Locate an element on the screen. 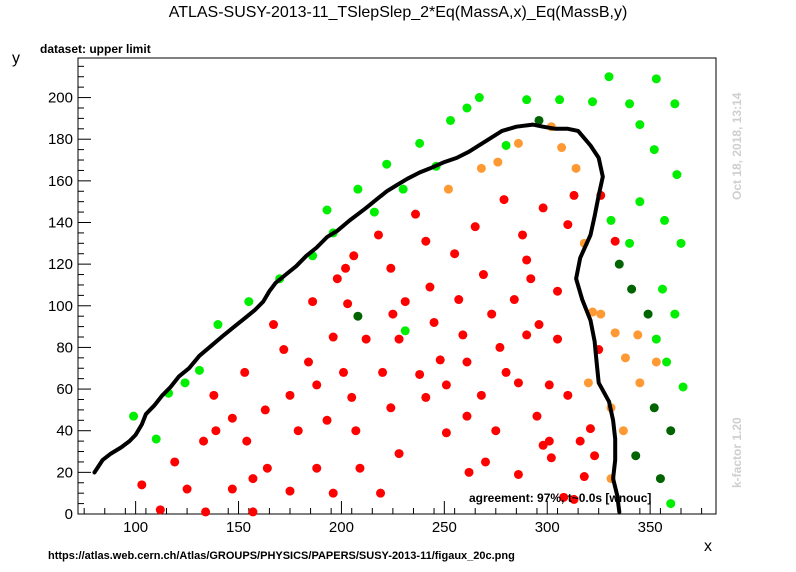 This screenshot has height=572, width=796. dataset-label: dataset: upper limit is located at coordinates (95, 49).